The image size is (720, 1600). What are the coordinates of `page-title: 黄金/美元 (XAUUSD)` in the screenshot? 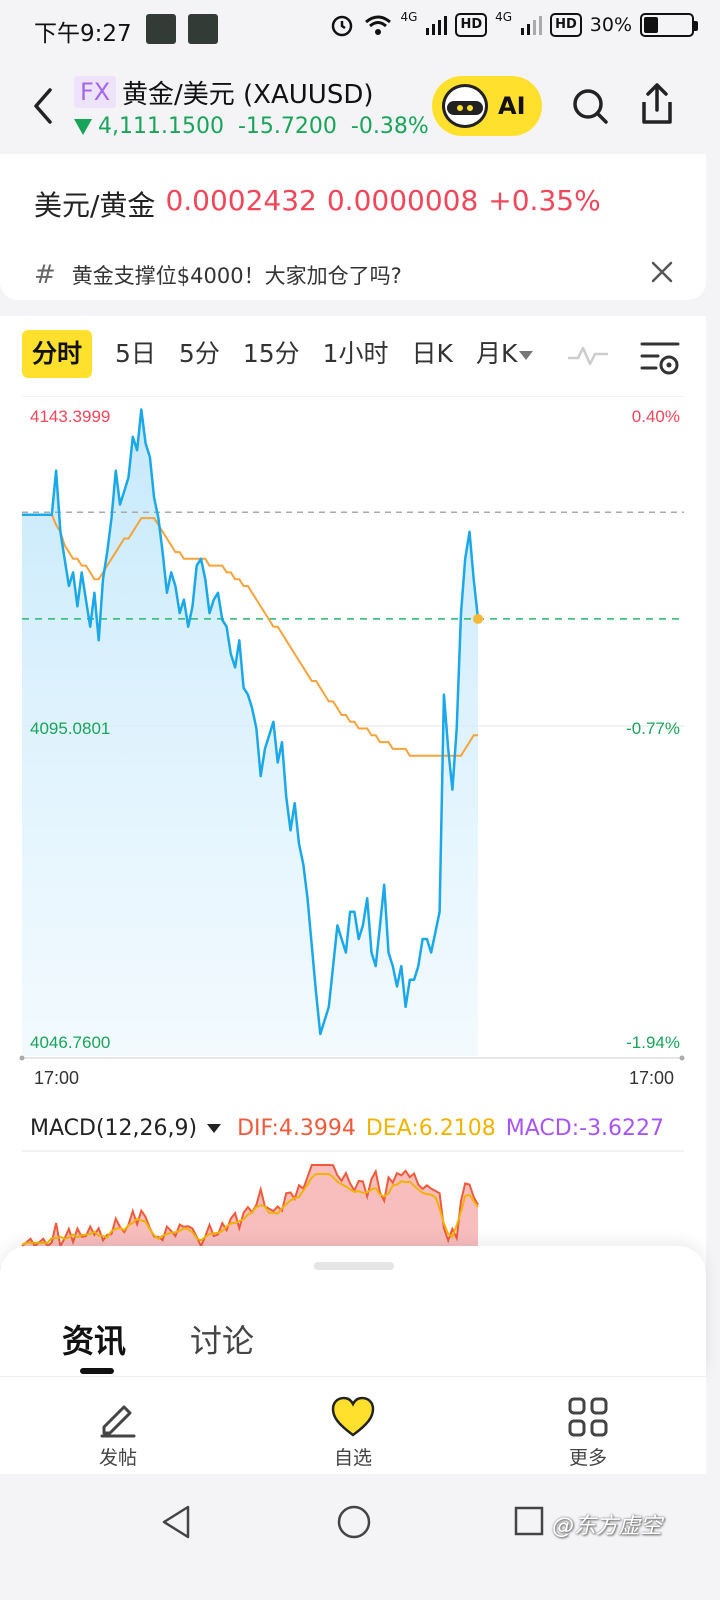 It's located at (248, 95).